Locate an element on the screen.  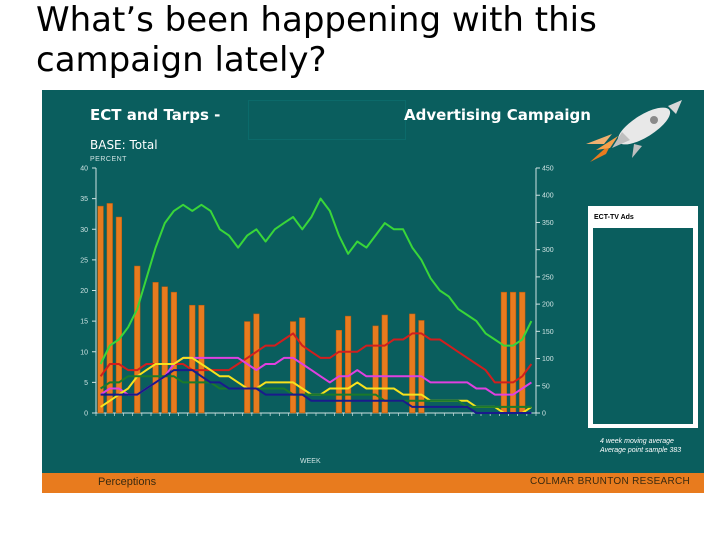
y2-tick-label: 300 is located at coordinates (548, 250).